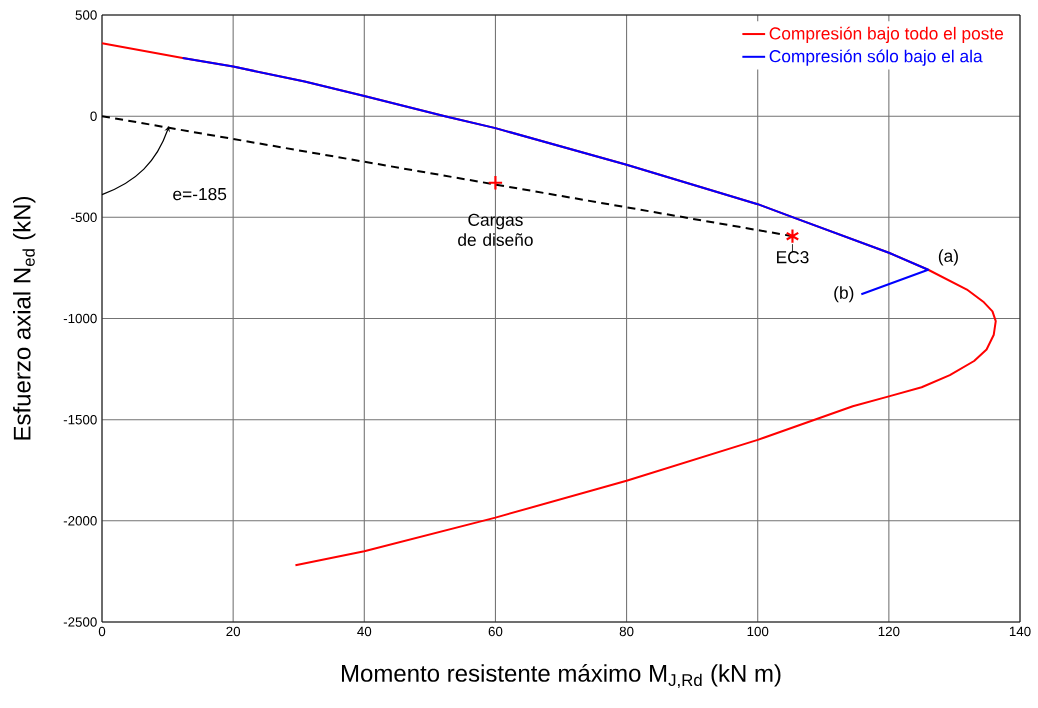 The width and height of the screenshot is (1038, 708). Describe the element at coordinates (233, 631) in the screenshot. I see `x-tick-label: 20` at that location.